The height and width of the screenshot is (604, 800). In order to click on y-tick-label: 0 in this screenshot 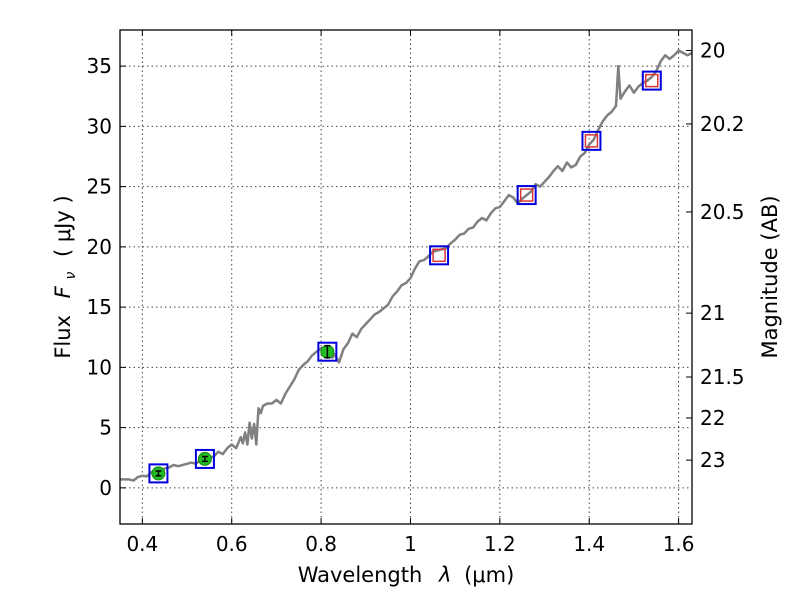, I will do `click(105, 488)`.